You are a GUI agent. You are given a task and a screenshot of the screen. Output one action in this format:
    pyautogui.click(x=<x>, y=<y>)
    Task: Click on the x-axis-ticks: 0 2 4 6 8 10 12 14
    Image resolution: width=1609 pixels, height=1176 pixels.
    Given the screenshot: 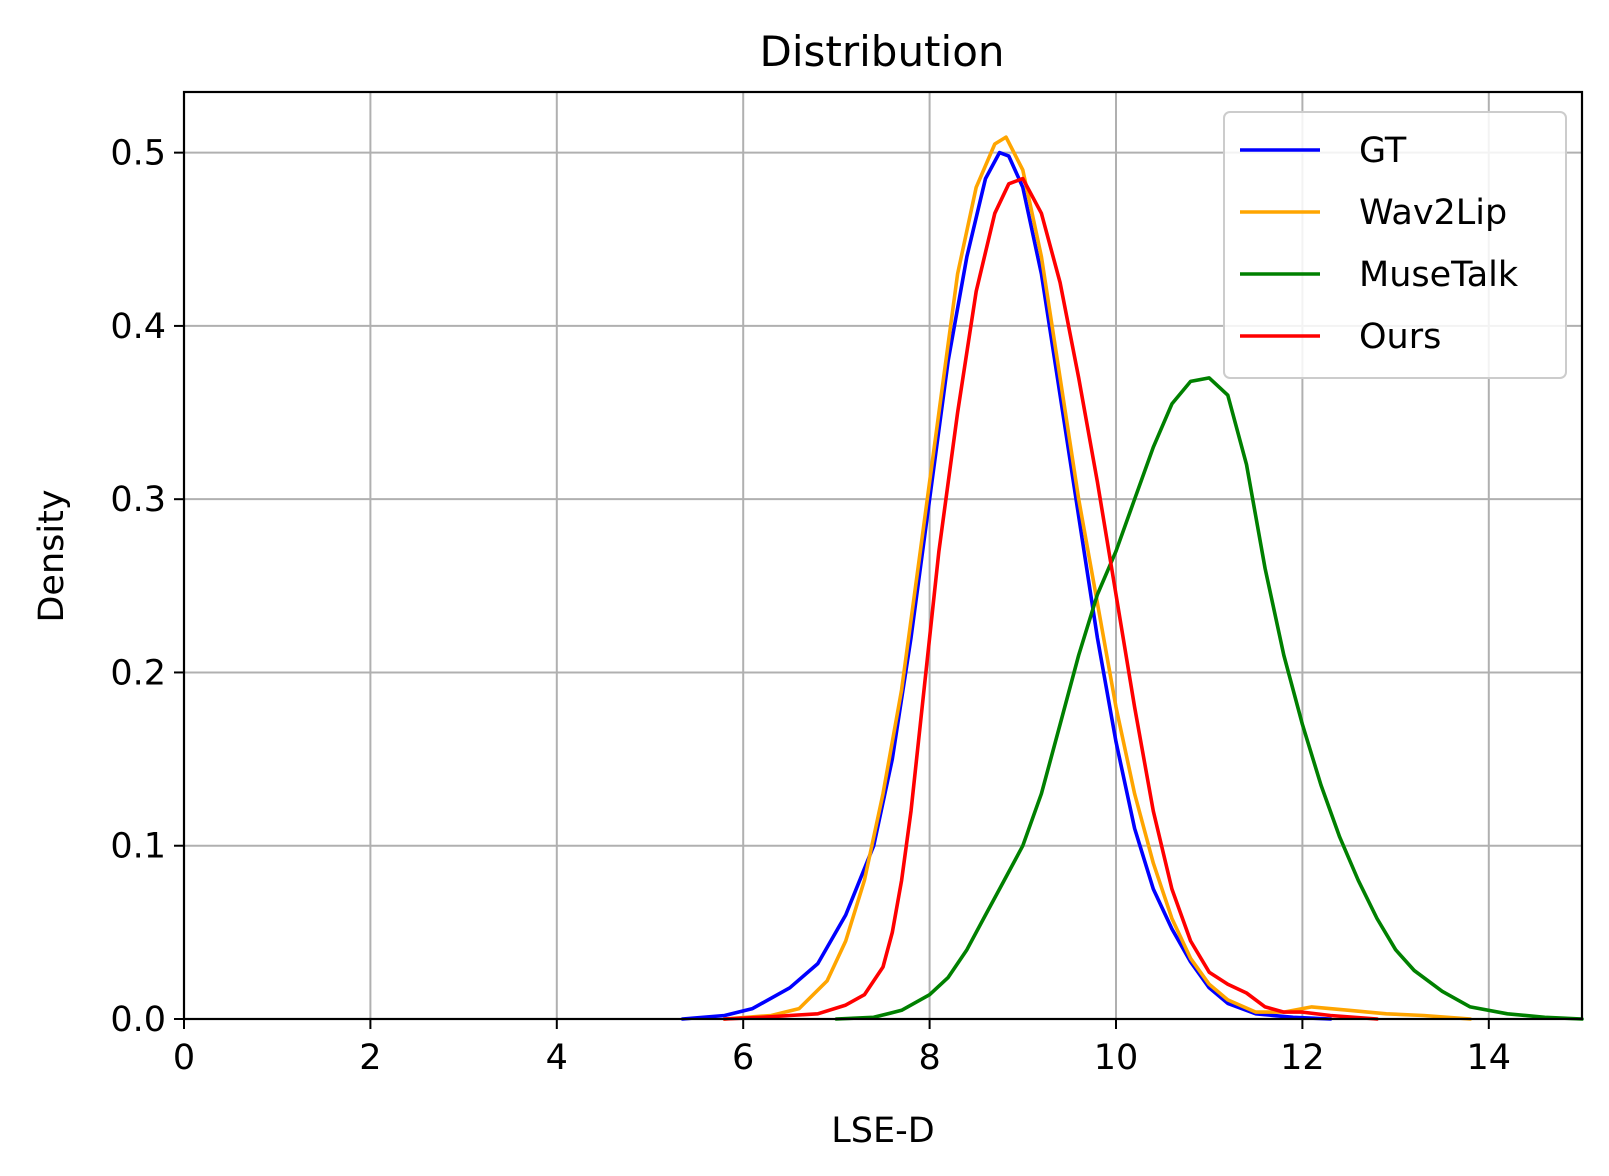 What is the action you would take?
    pyautogui.click(x=842, y=1048)
    